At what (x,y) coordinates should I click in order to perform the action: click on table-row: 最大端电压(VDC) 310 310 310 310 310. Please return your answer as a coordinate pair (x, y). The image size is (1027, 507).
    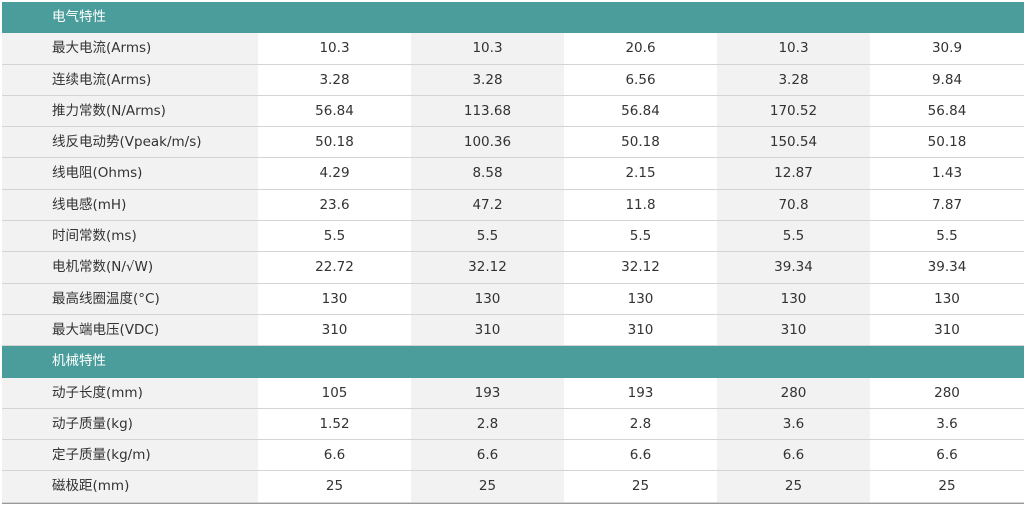
    Looking at the image, I should click on (513, 330).